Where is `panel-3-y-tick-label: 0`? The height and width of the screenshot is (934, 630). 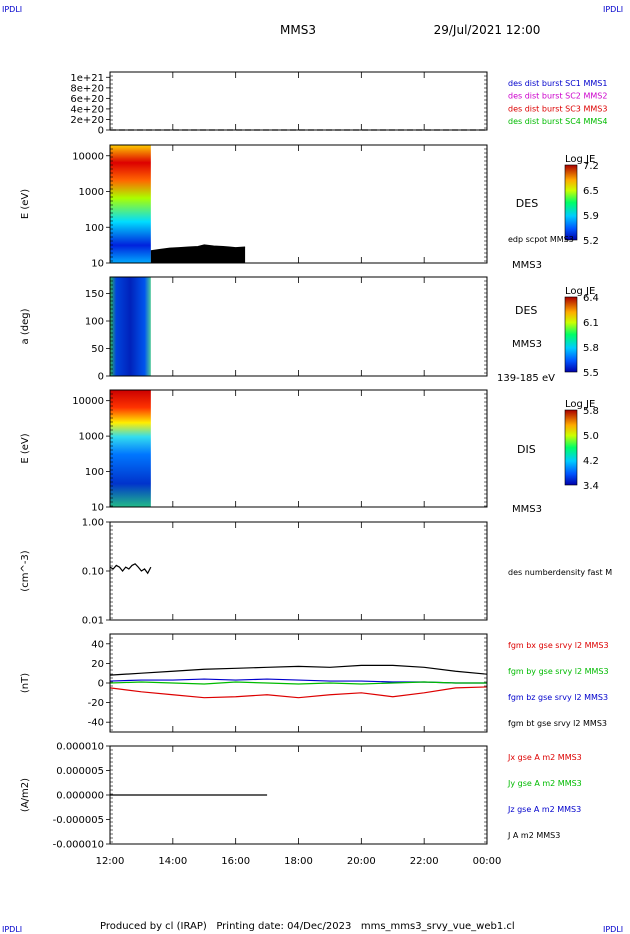
panel-3-y-tick-label: 0 is located at coordinates (101, 377).